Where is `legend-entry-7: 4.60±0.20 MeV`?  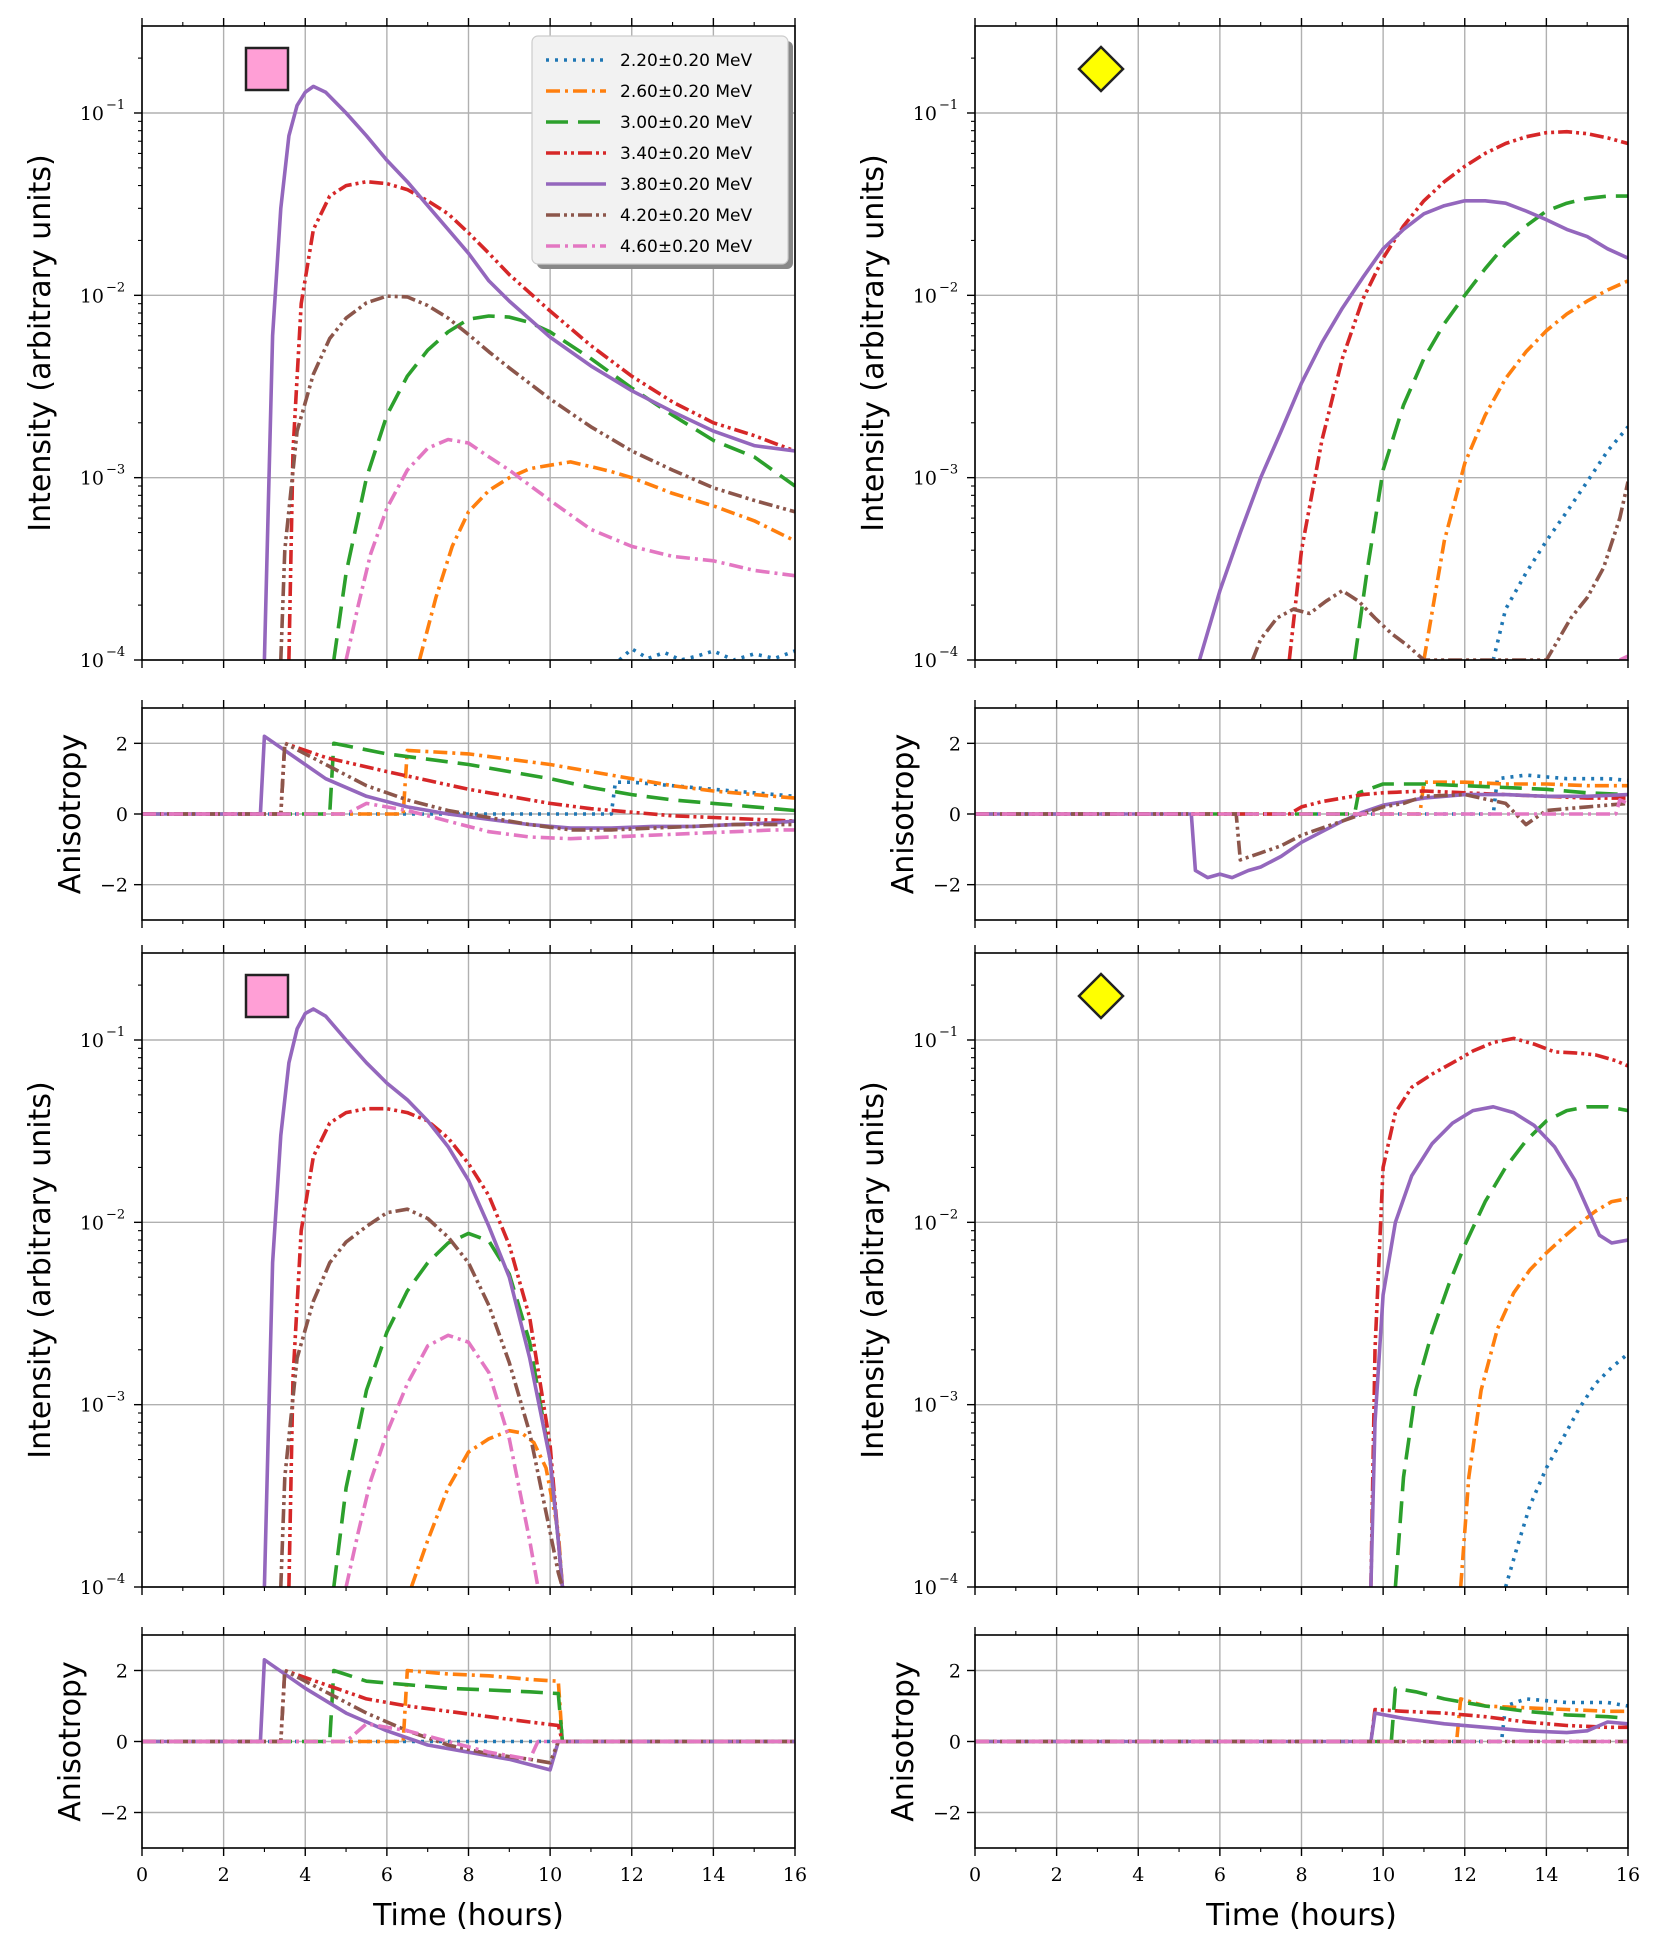 legend-entry-7: 4.60±0.20 MeV is located at coordinates (686, 247).